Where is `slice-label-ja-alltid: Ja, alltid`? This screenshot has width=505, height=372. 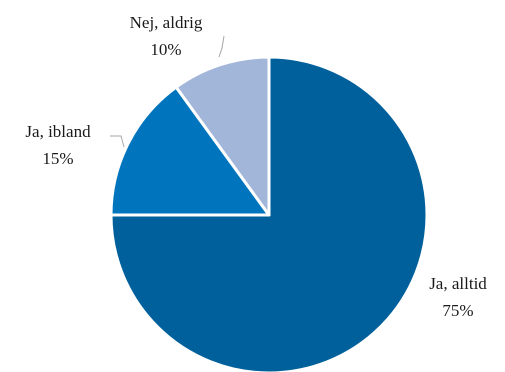
slice-label-ja-alltid: Ja, alltid is located at coordinates (458, 283).